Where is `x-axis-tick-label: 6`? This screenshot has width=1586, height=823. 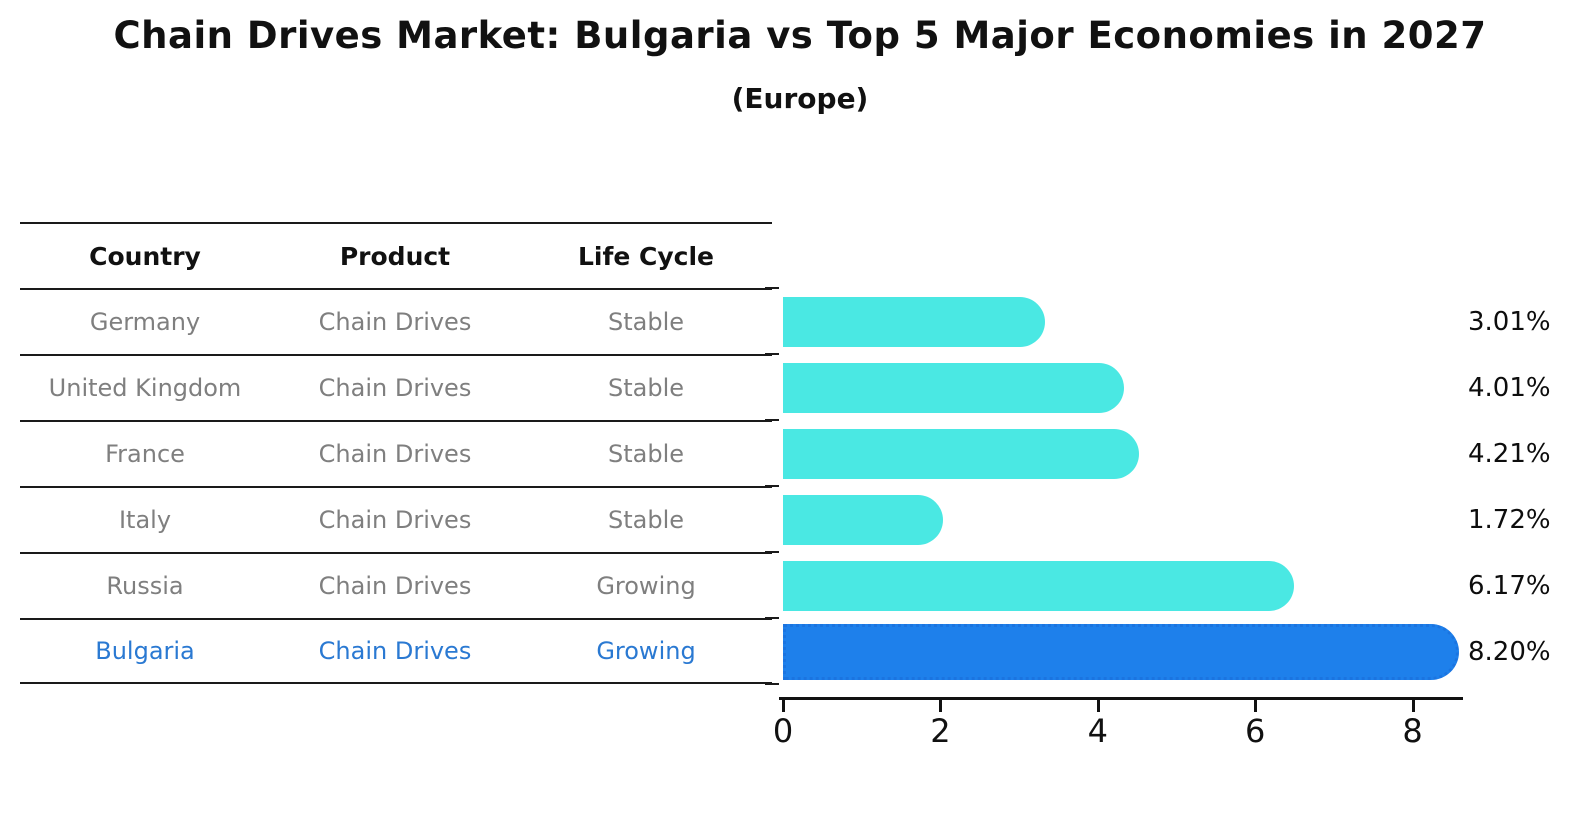
x-axis-tick-label: 6 is located at coordinates (1255, 731).